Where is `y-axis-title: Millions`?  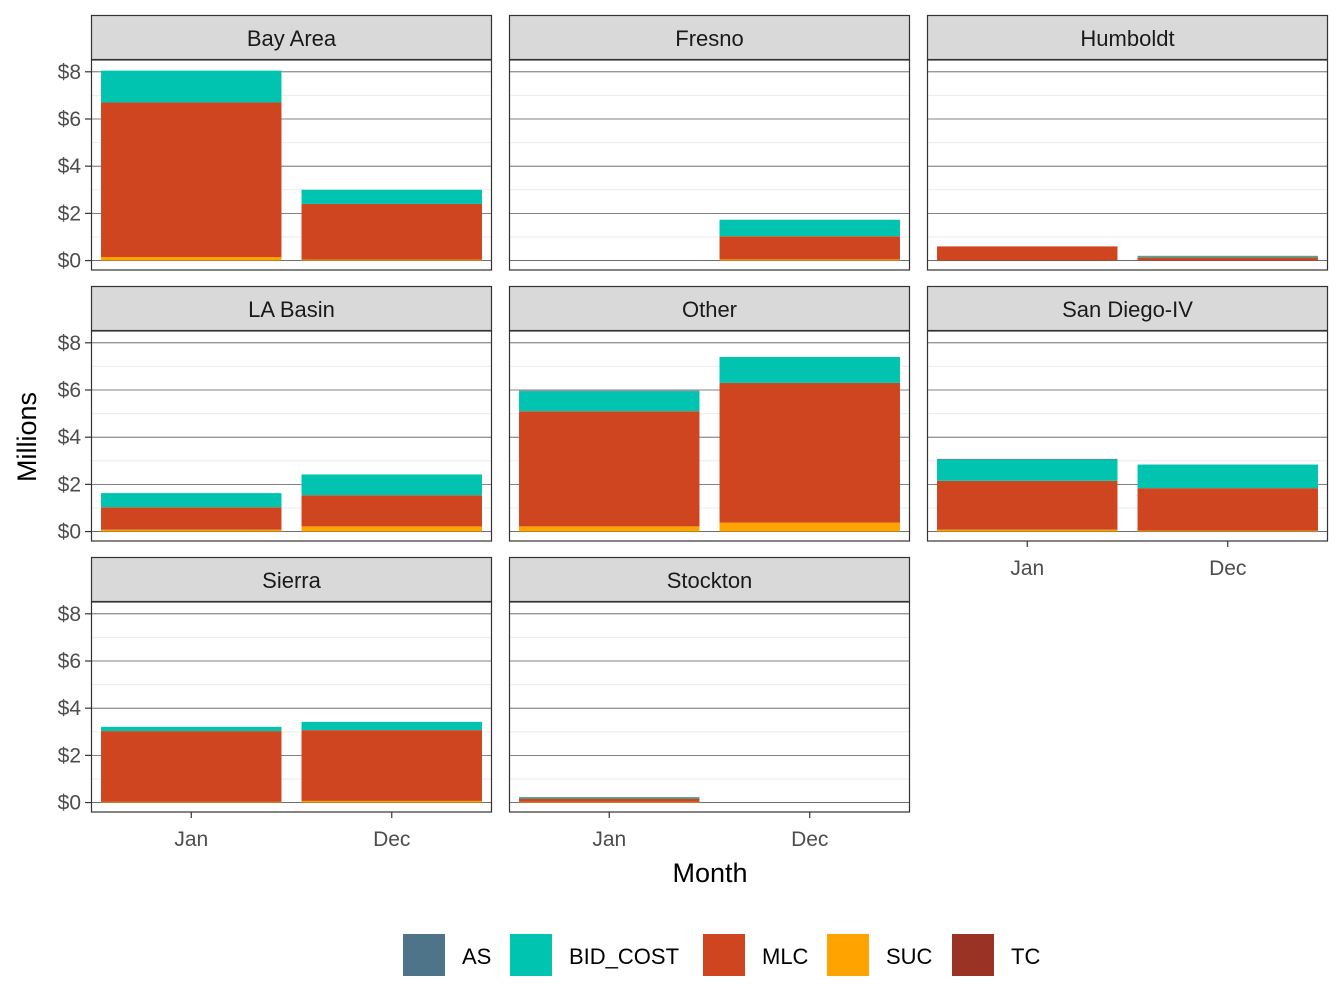 y-axis-title: Millions is located at coordinates (27, 437).